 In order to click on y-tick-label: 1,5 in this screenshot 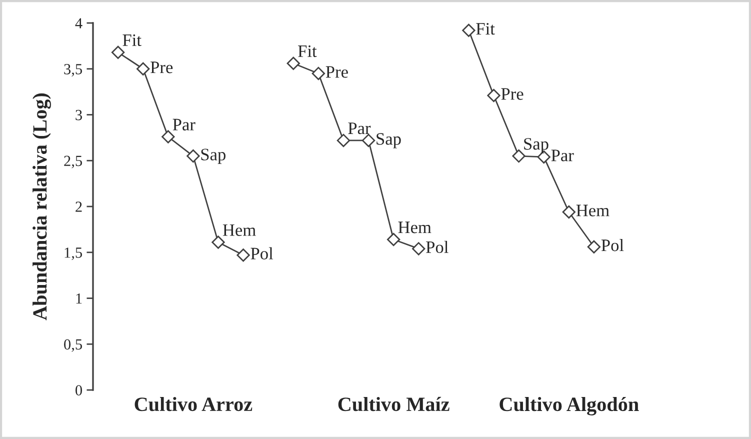, I will do `click(73, 254)`.